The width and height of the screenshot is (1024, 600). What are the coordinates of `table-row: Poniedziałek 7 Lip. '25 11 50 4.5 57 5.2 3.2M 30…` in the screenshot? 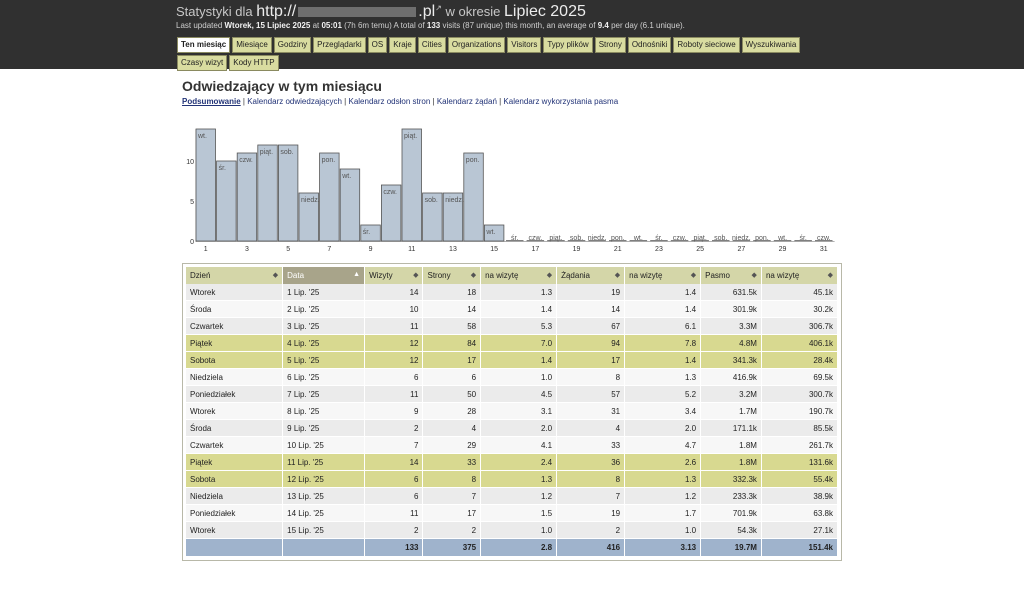 It's located at (512, 394).